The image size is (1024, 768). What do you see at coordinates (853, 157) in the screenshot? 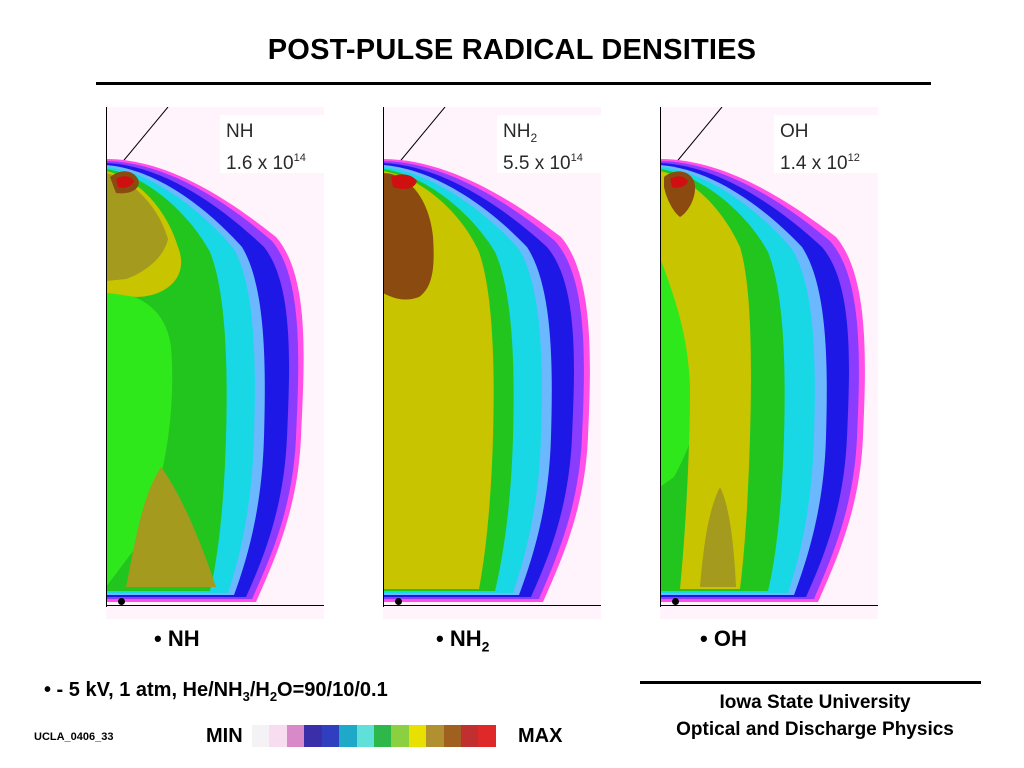
I see `peak-density-exponent: 12` at bounding box center [853, 157].